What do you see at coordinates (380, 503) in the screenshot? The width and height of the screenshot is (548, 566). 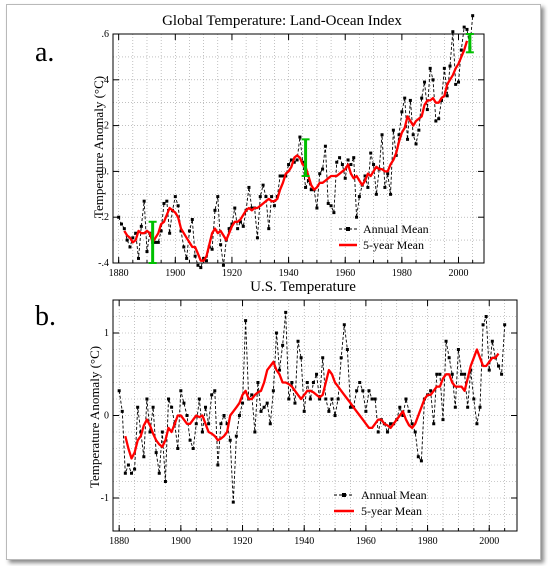 I see `panel-b-legend: Annual Mean 5-year Mean` at bounding box center [380, 503].